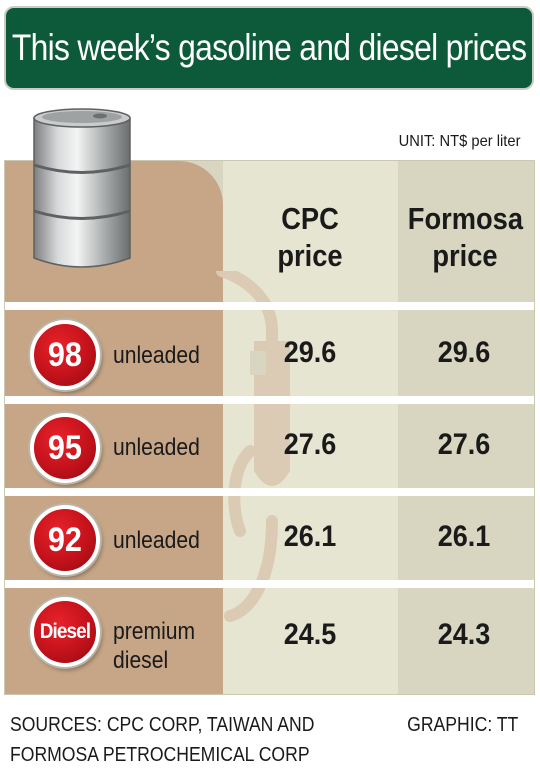 This screenshot has width=540, height=783. What do you see at coordinates (464, 536) in the screenshot?
I see `formosa-price: 26.1` at bounding box center [464, 536].